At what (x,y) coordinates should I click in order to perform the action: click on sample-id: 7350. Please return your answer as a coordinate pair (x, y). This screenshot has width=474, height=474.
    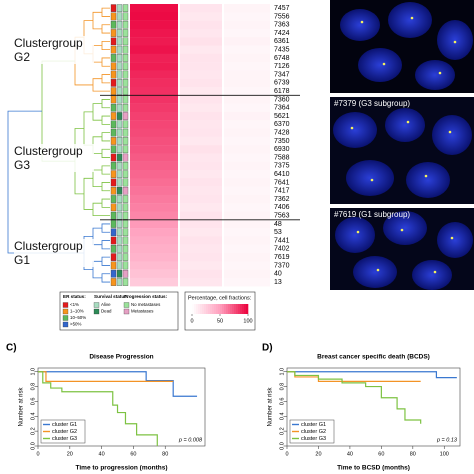
    Looking at the image, I should click on (282, 141).